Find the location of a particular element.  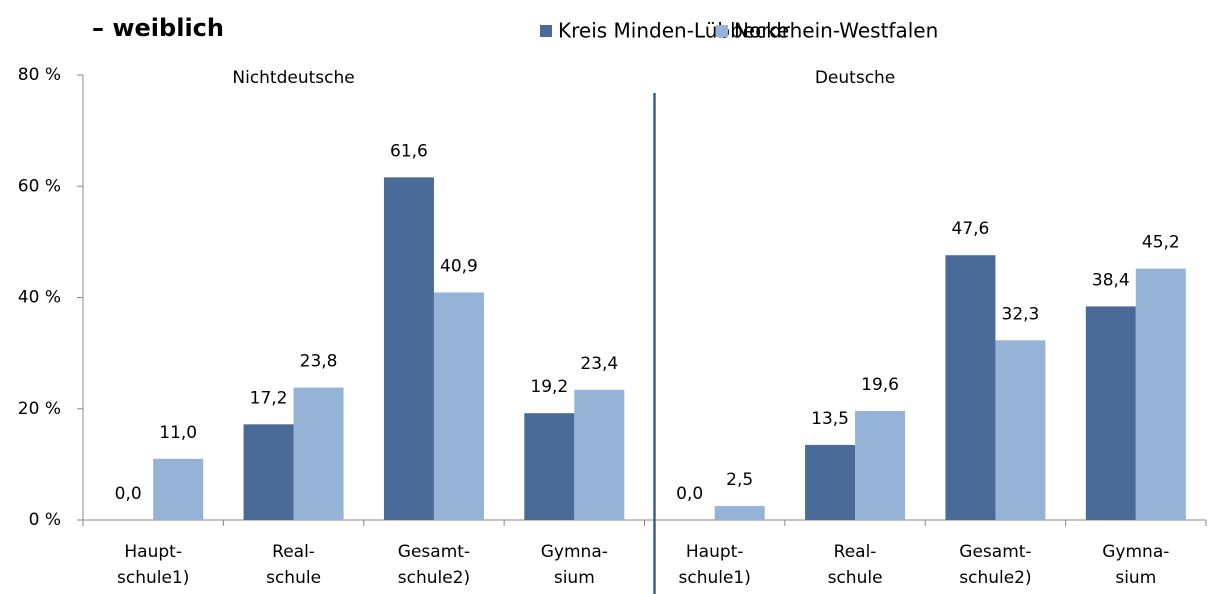

group-label: Deutsche is located at coordinates (855, 78).